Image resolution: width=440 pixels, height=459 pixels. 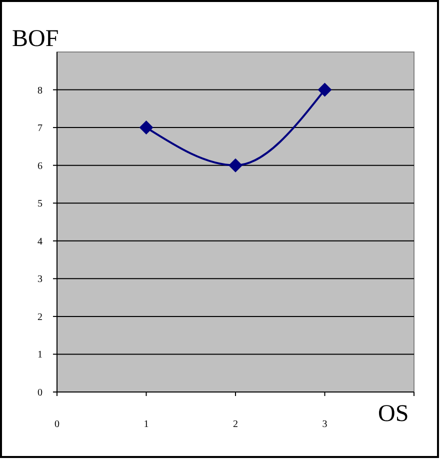 I want to click on x-tick-label: 2, so click(x=235, y=424).